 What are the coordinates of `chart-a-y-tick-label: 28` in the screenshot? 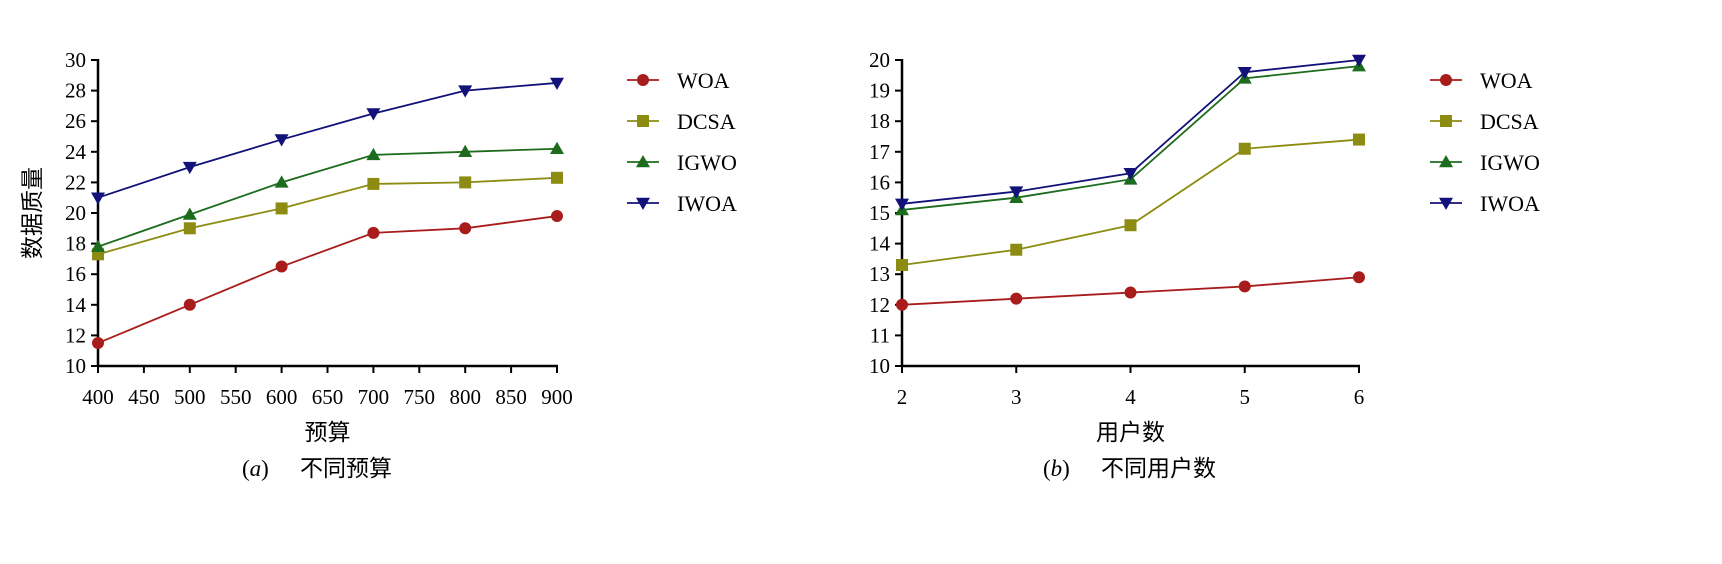 It's located at (75, 91).